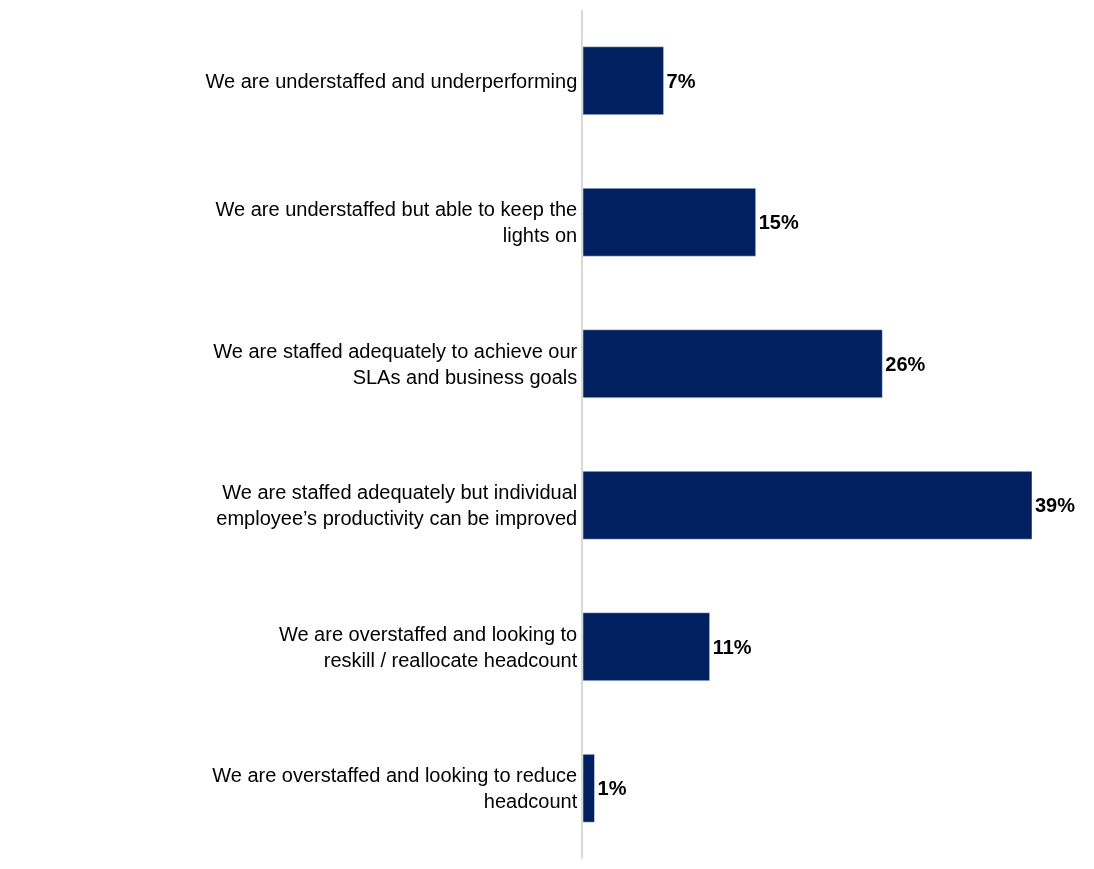 This screenshot has height=869, width=1094. What do you see at coordinates (905, 363) in the screenshot?
I see `data-label: 26%` at bounding box center [905, 363].